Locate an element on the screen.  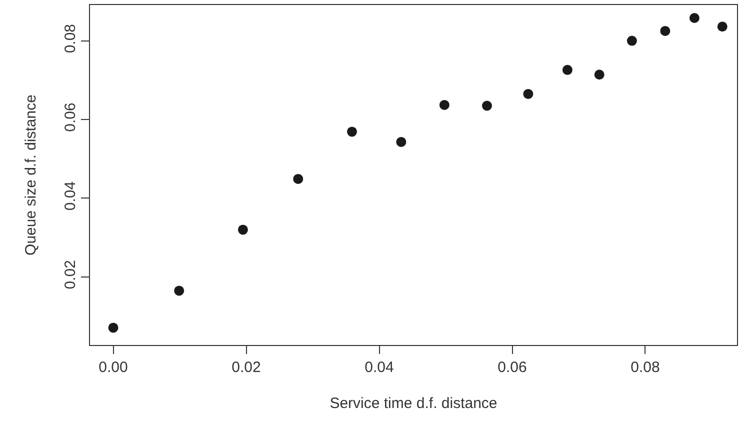
y-tick-label: 0.06 is located at coordinates (70, 117).